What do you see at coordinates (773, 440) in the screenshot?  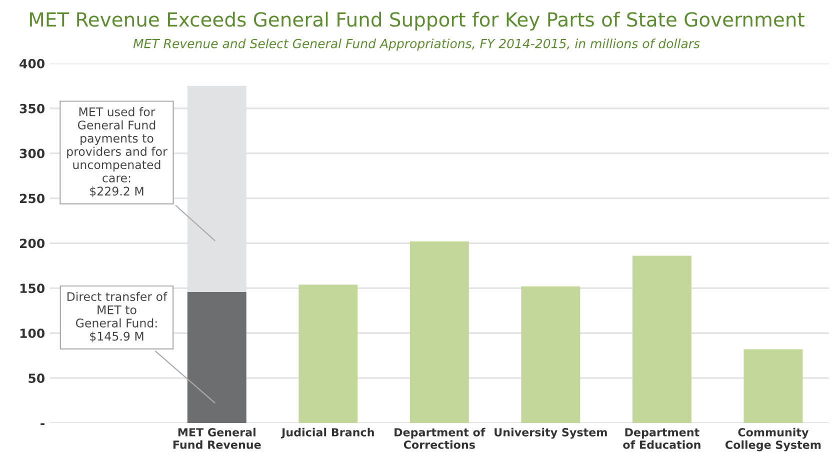 I see `x-tick-label: Community College System` at bounding box center [773, 440].